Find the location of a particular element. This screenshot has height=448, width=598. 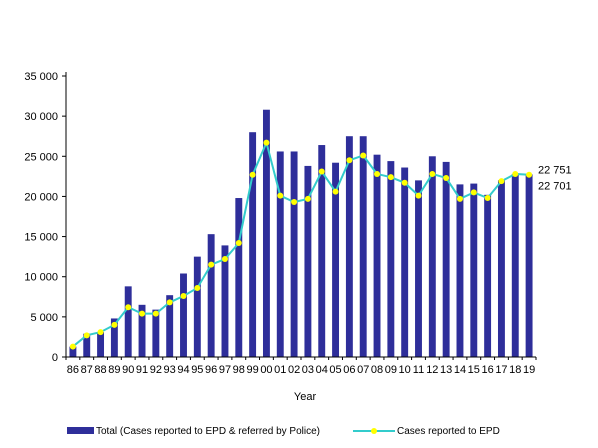

x-tick-label: 19 is located at coordinates (529, 370).